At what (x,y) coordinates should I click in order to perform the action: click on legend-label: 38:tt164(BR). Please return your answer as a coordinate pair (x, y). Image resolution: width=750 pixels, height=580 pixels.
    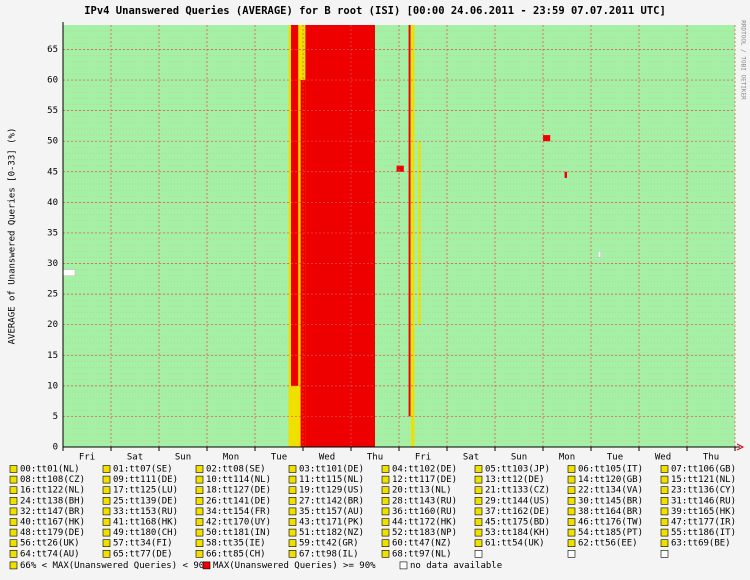
    Looking at the image, I should click on (610, 512).